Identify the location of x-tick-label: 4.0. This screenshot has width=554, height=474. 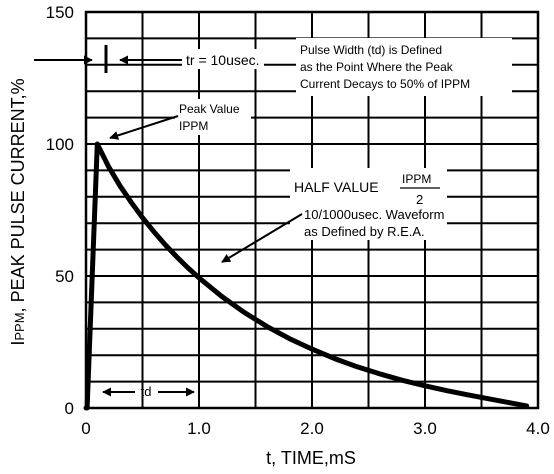
(538, 428).